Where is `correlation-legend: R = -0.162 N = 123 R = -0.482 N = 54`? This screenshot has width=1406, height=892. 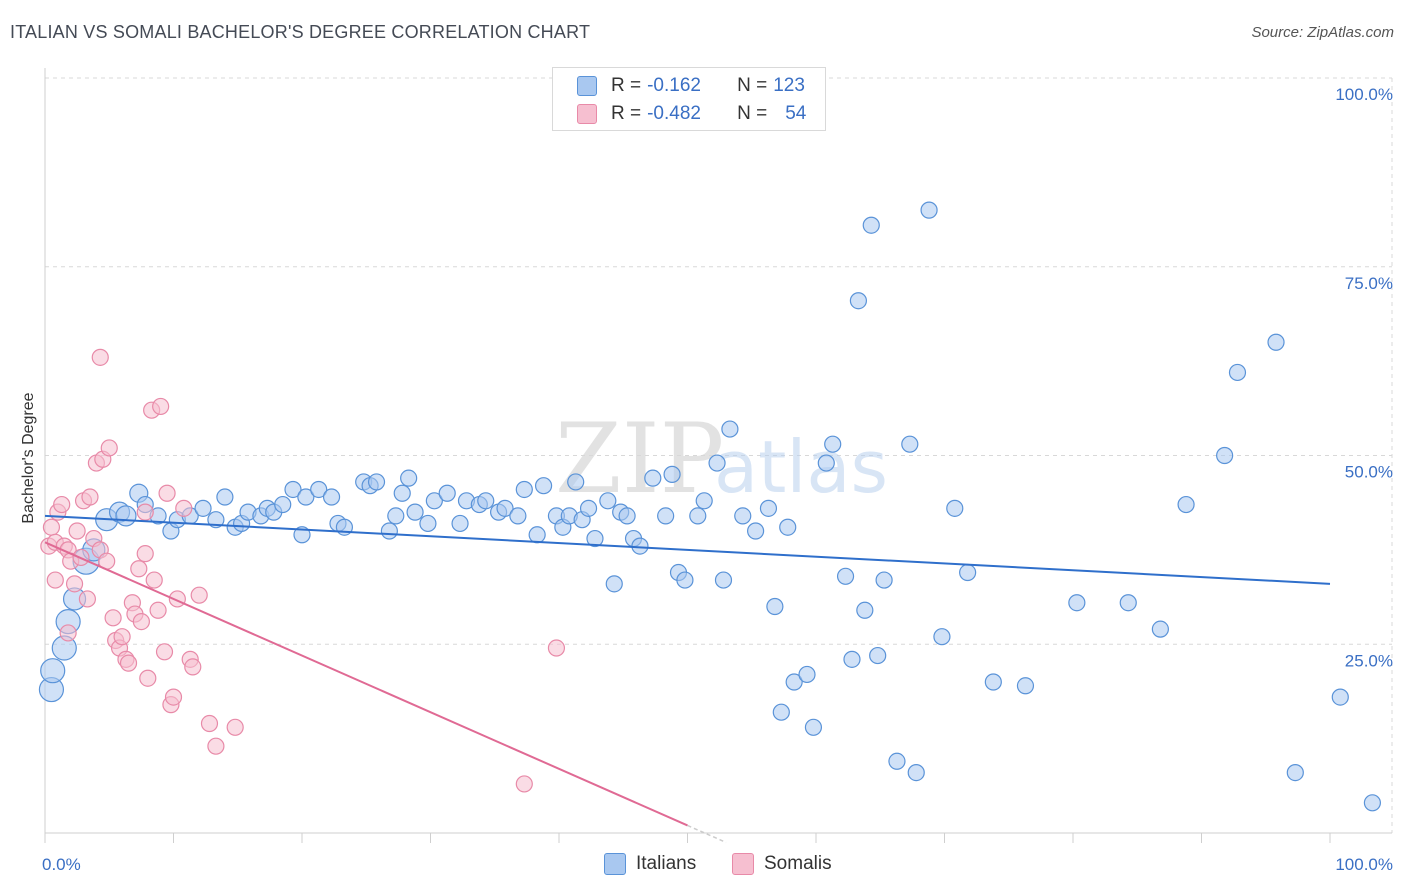 correlation-legend: R = -0.162 N = 123 R = -0.482 N = 54 is located at coordinates (689, 99).